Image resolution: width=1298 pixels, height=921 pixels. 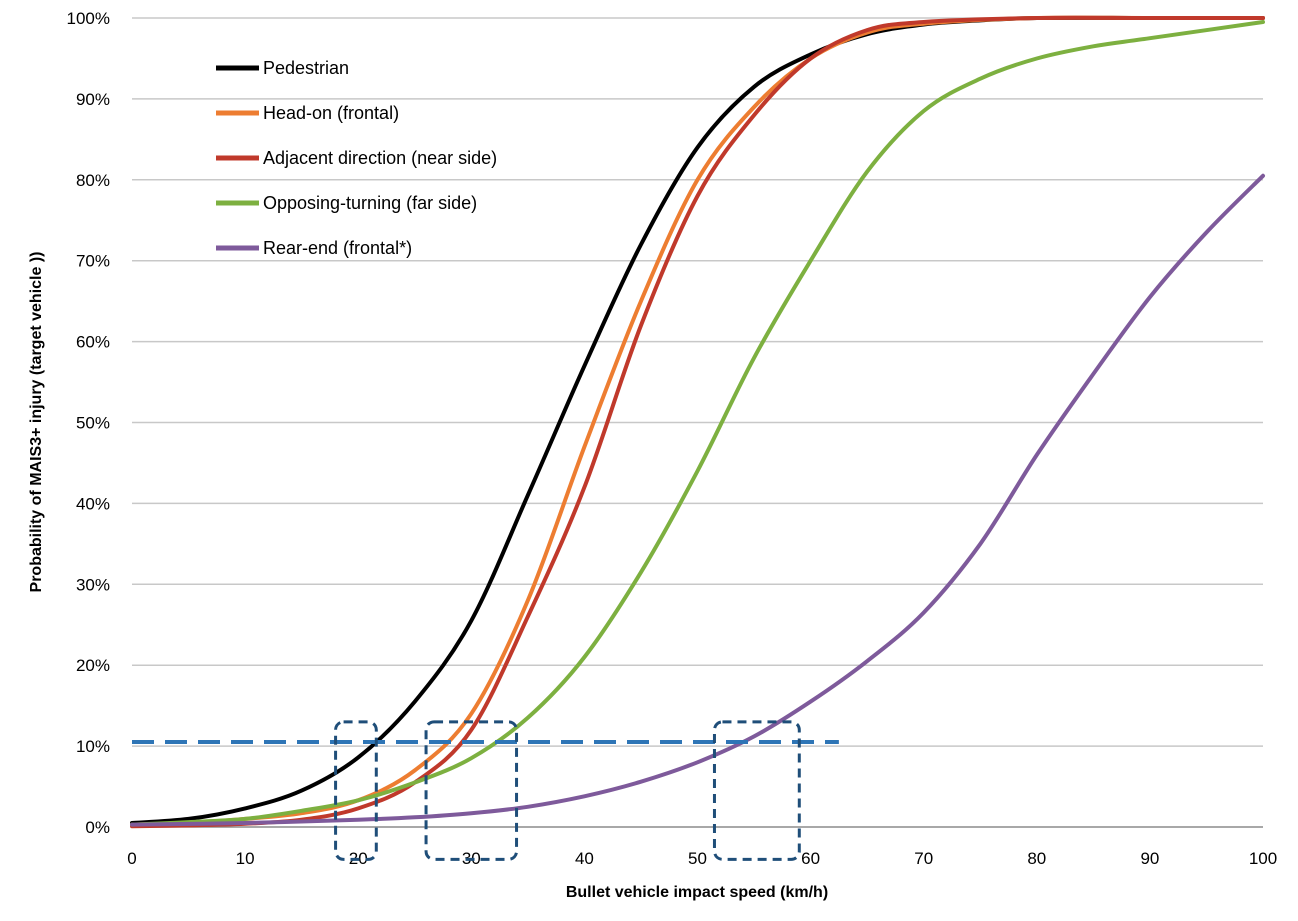 I want to click on y-tick-label: 30%, so click(x=93, y=584).